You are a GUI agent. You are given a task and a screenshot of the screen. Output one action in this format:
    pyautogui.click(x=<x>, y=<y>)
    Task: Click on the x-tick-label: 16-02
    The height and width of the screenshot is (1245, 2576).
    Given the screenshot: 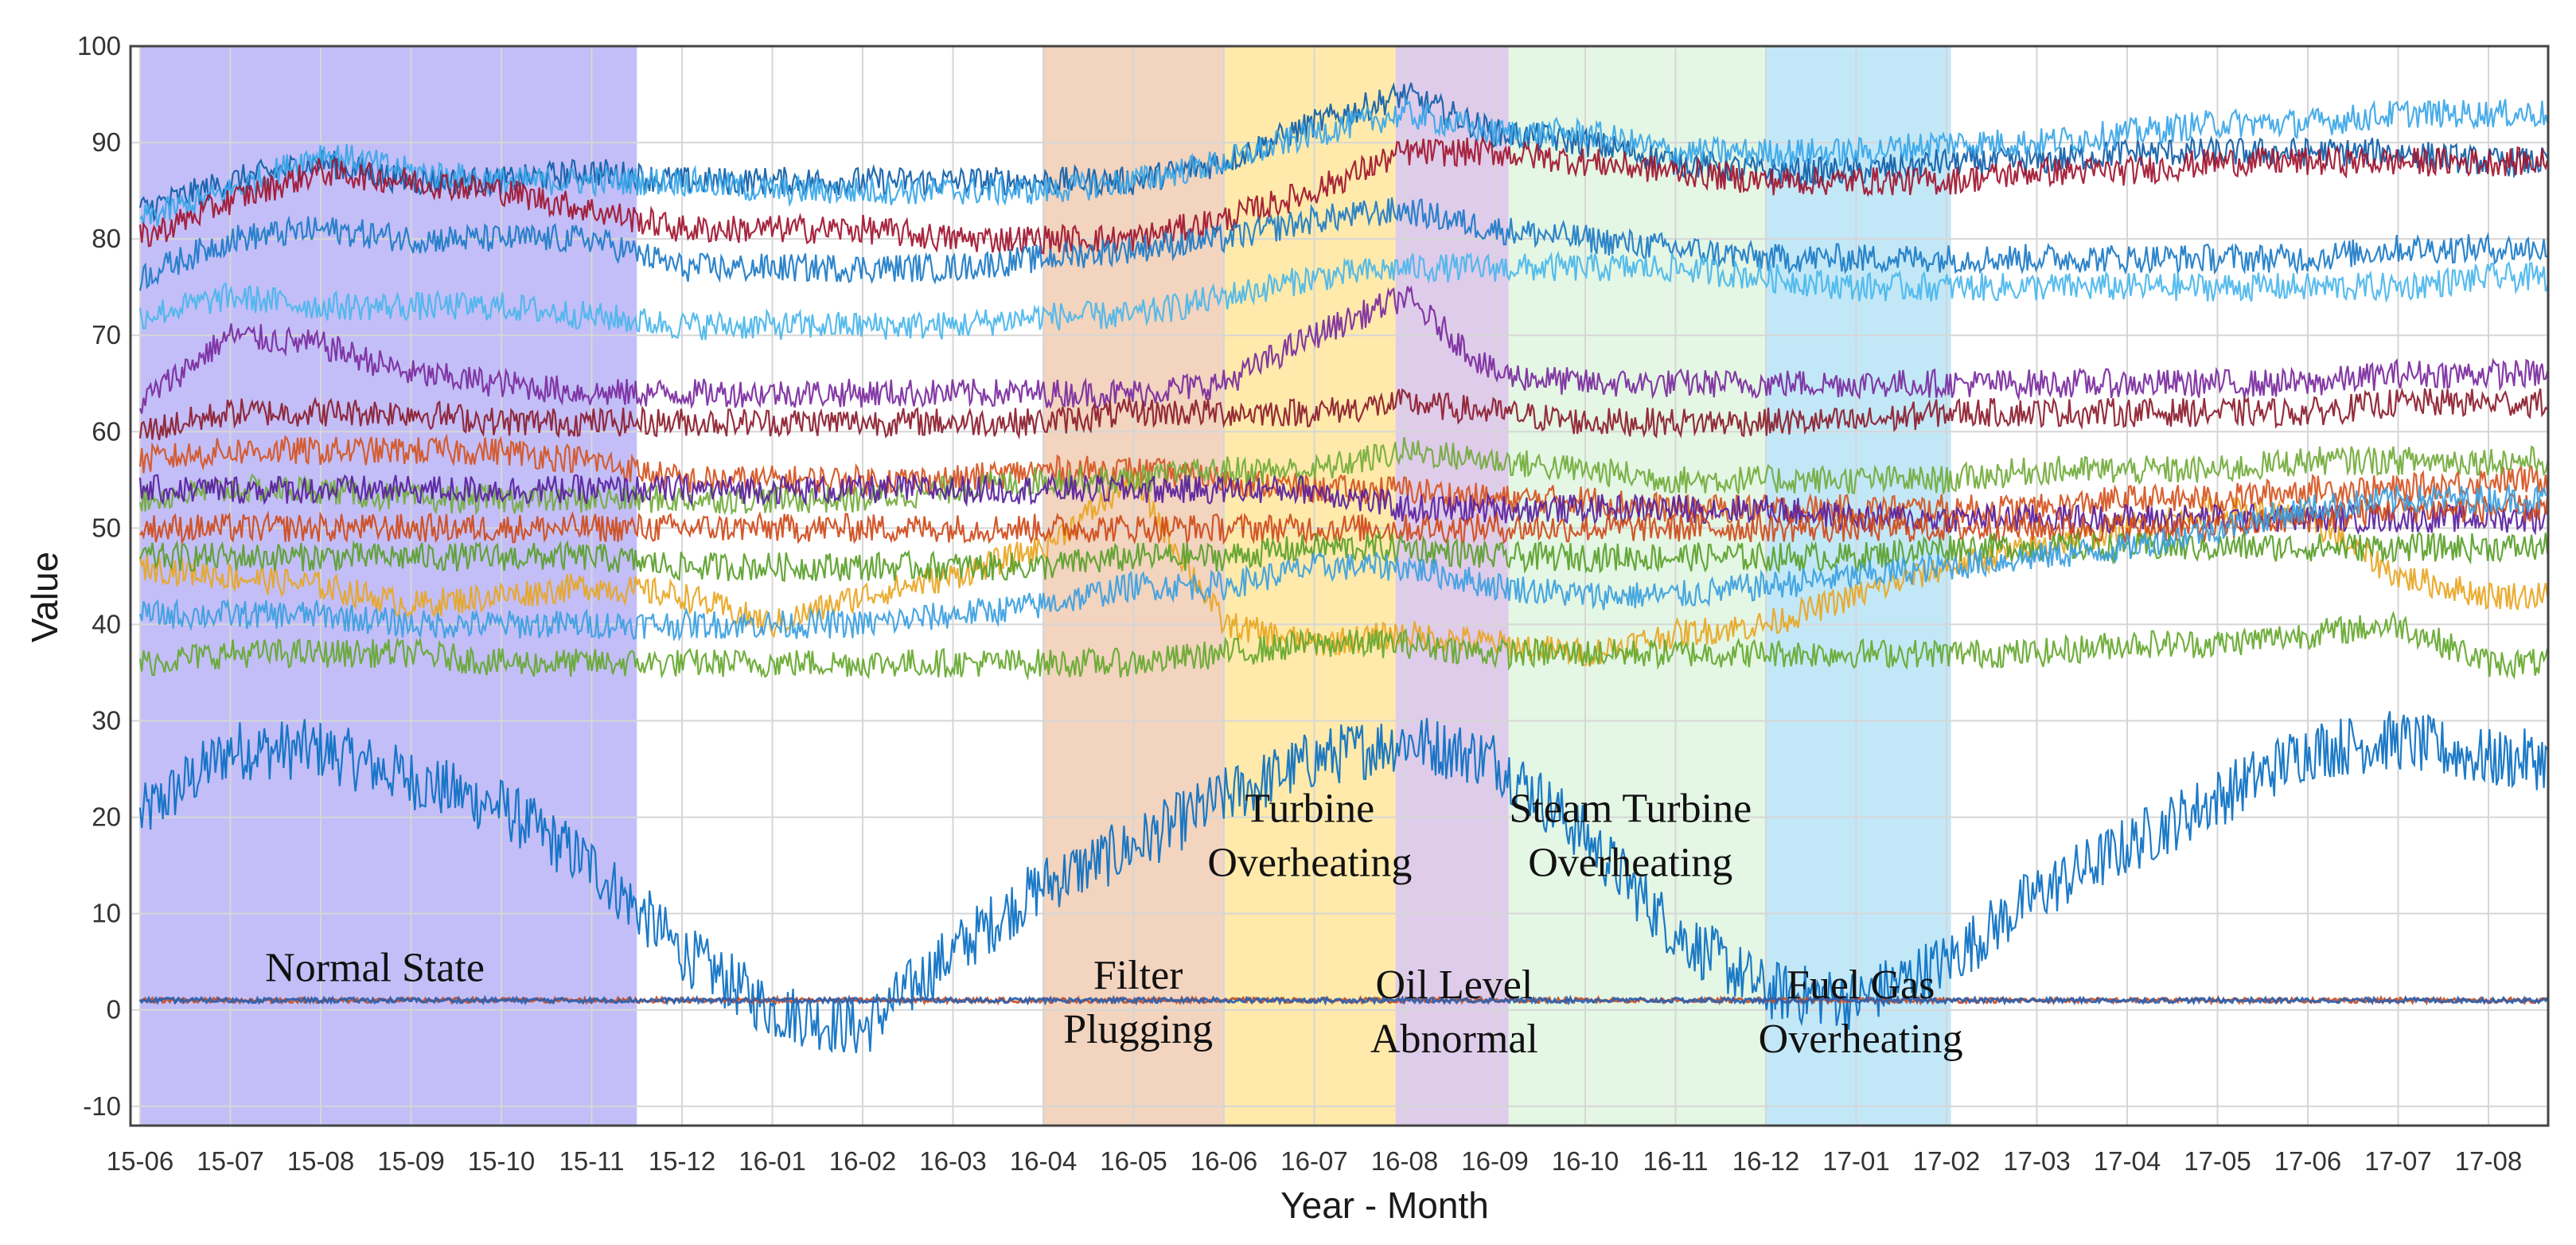 What is the action you would take?
    pyautogui.click(x=862, y=1161)
    